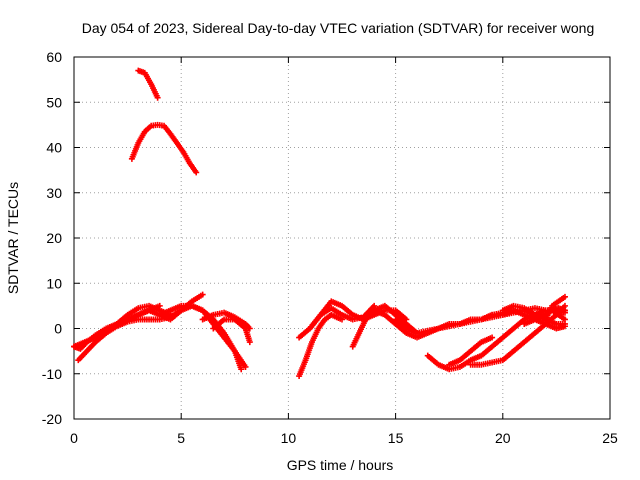 The height and width of the screenshot is (480, 640). I want to click on x-tick-label: 15, so click(396, 438).